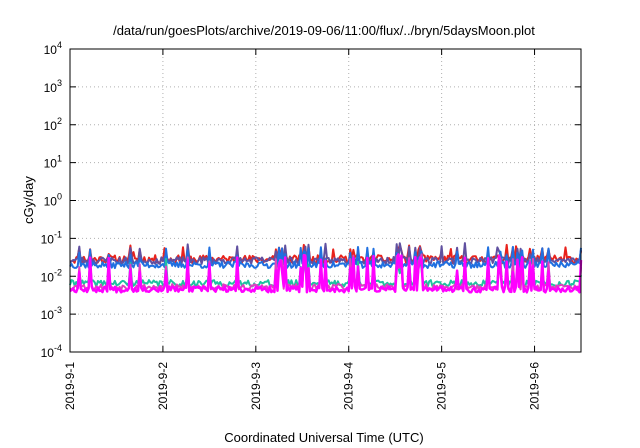 This screenshot has width=640, height=448. I want to click on y-axis-label: cGy/day, so click(28, 200).